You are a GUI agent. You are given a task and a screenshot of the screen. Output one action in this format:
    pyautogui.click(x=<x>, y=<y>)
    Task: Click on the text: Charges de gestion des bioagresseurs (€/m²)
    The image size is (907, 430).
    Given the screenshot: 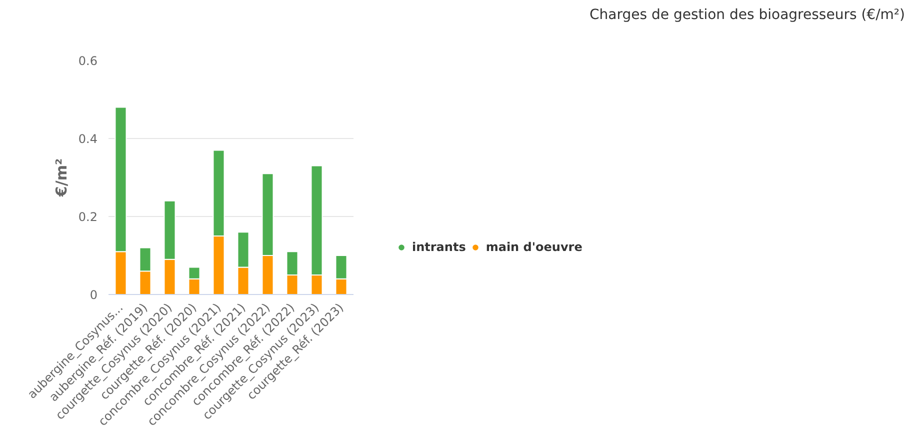 What is the action you would take?
    pyautogui.click(x=747, y=15)
    